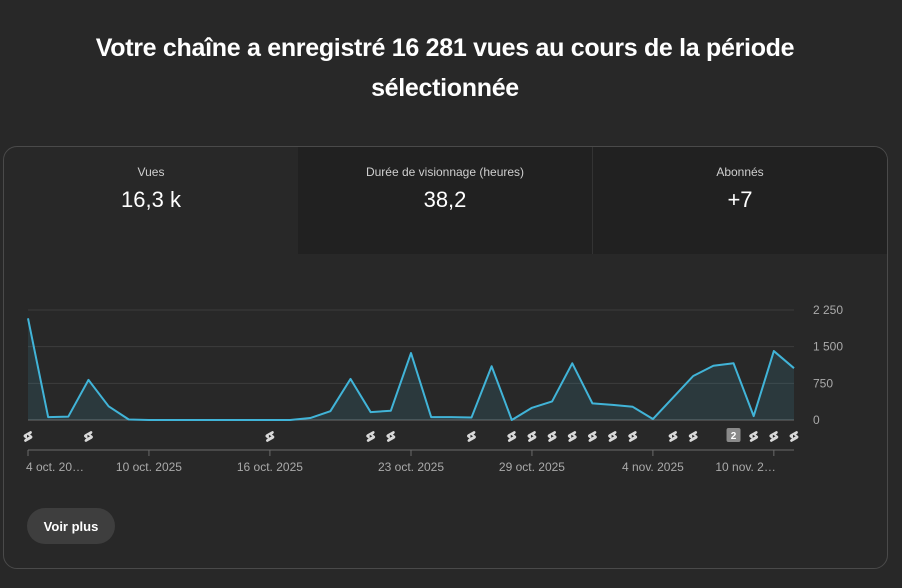  I want to click on grouped-marker, so click(733, 435).